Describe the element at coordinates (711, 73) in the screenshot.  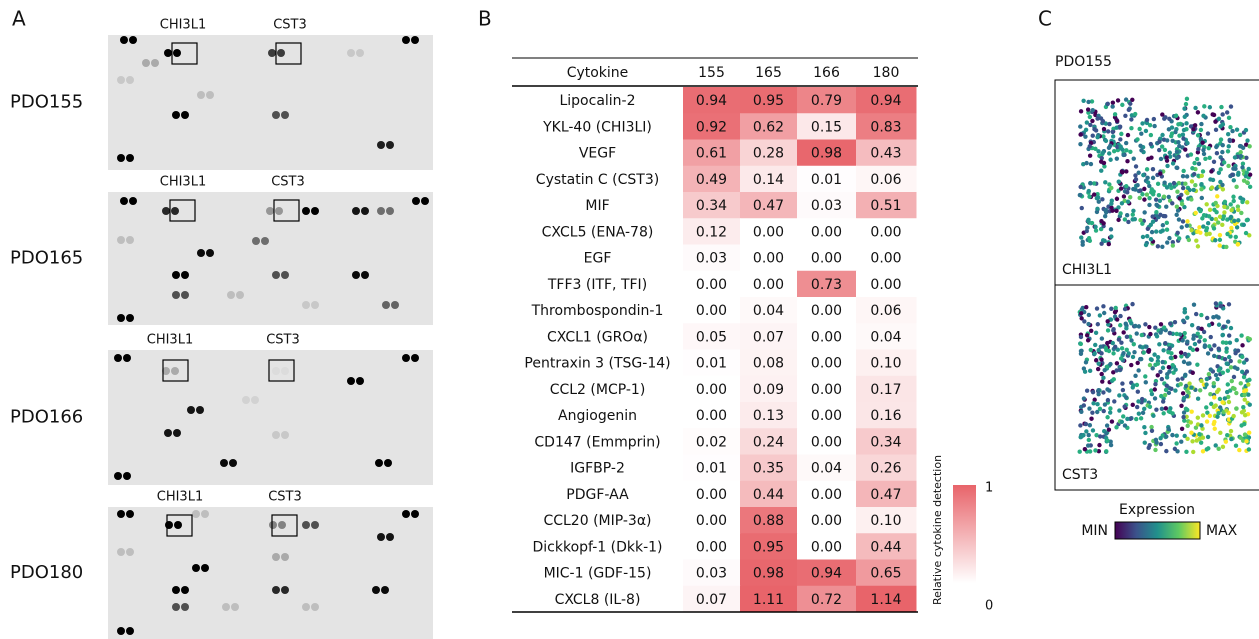
I see `column-header: 155` at that location.